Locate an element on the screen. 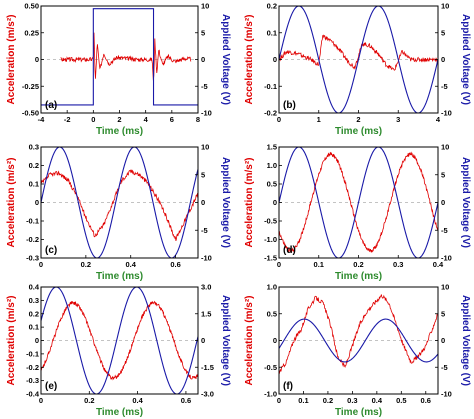 This screenshot has width=474, height=419. x-tick-label: 0.1 is located at coordinates (303, 400).